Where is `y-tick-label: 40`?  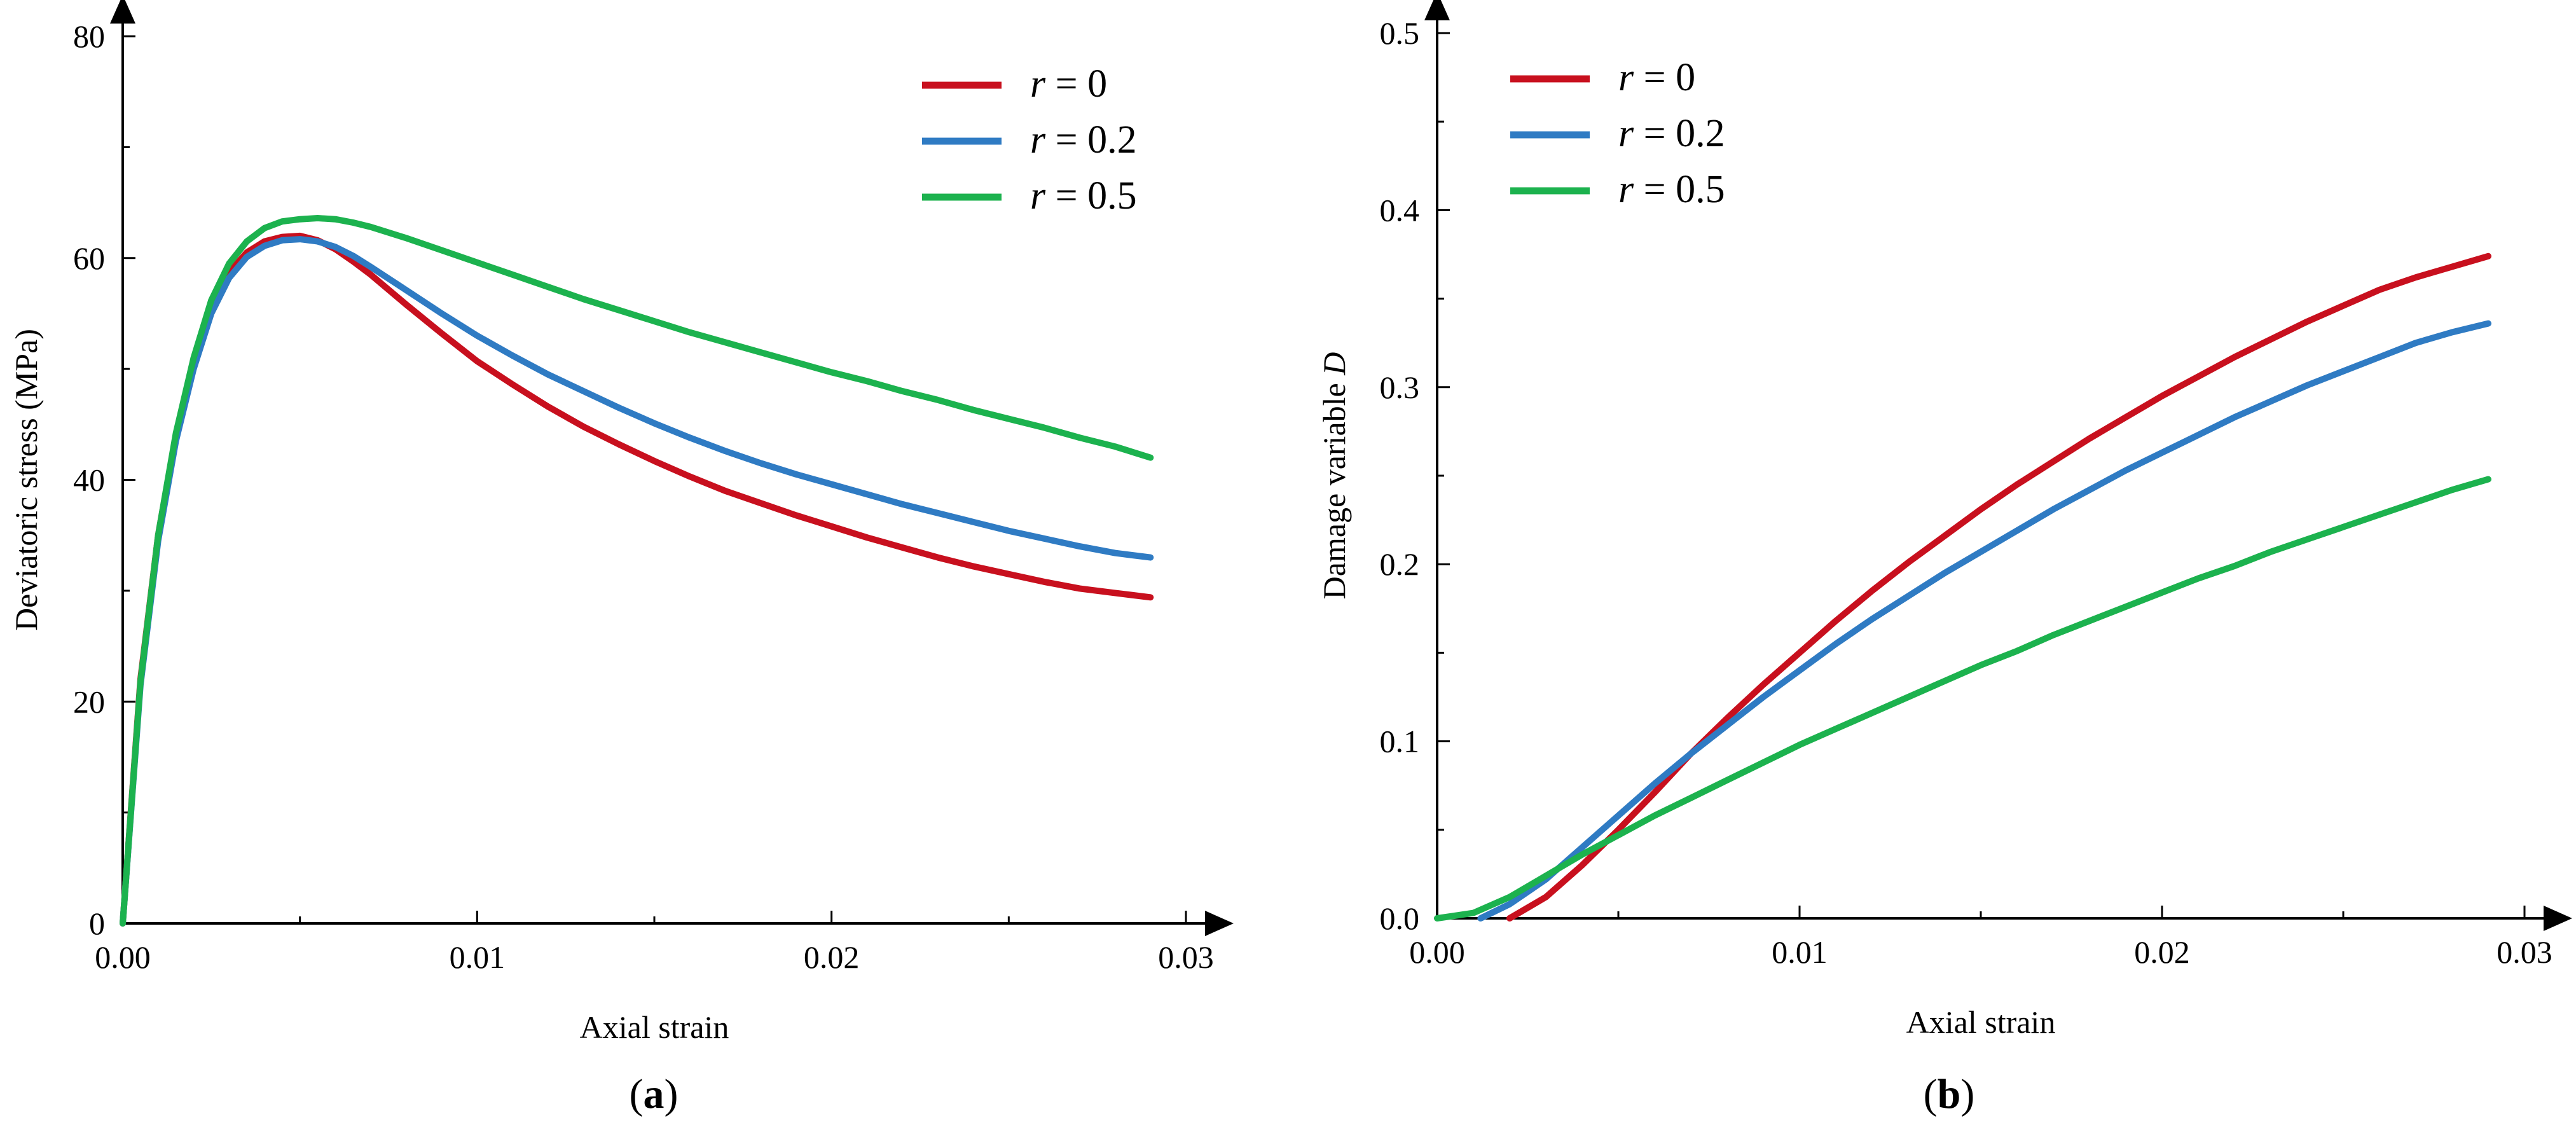
y-tick-label: 40 is located at coordinates (89, 480).